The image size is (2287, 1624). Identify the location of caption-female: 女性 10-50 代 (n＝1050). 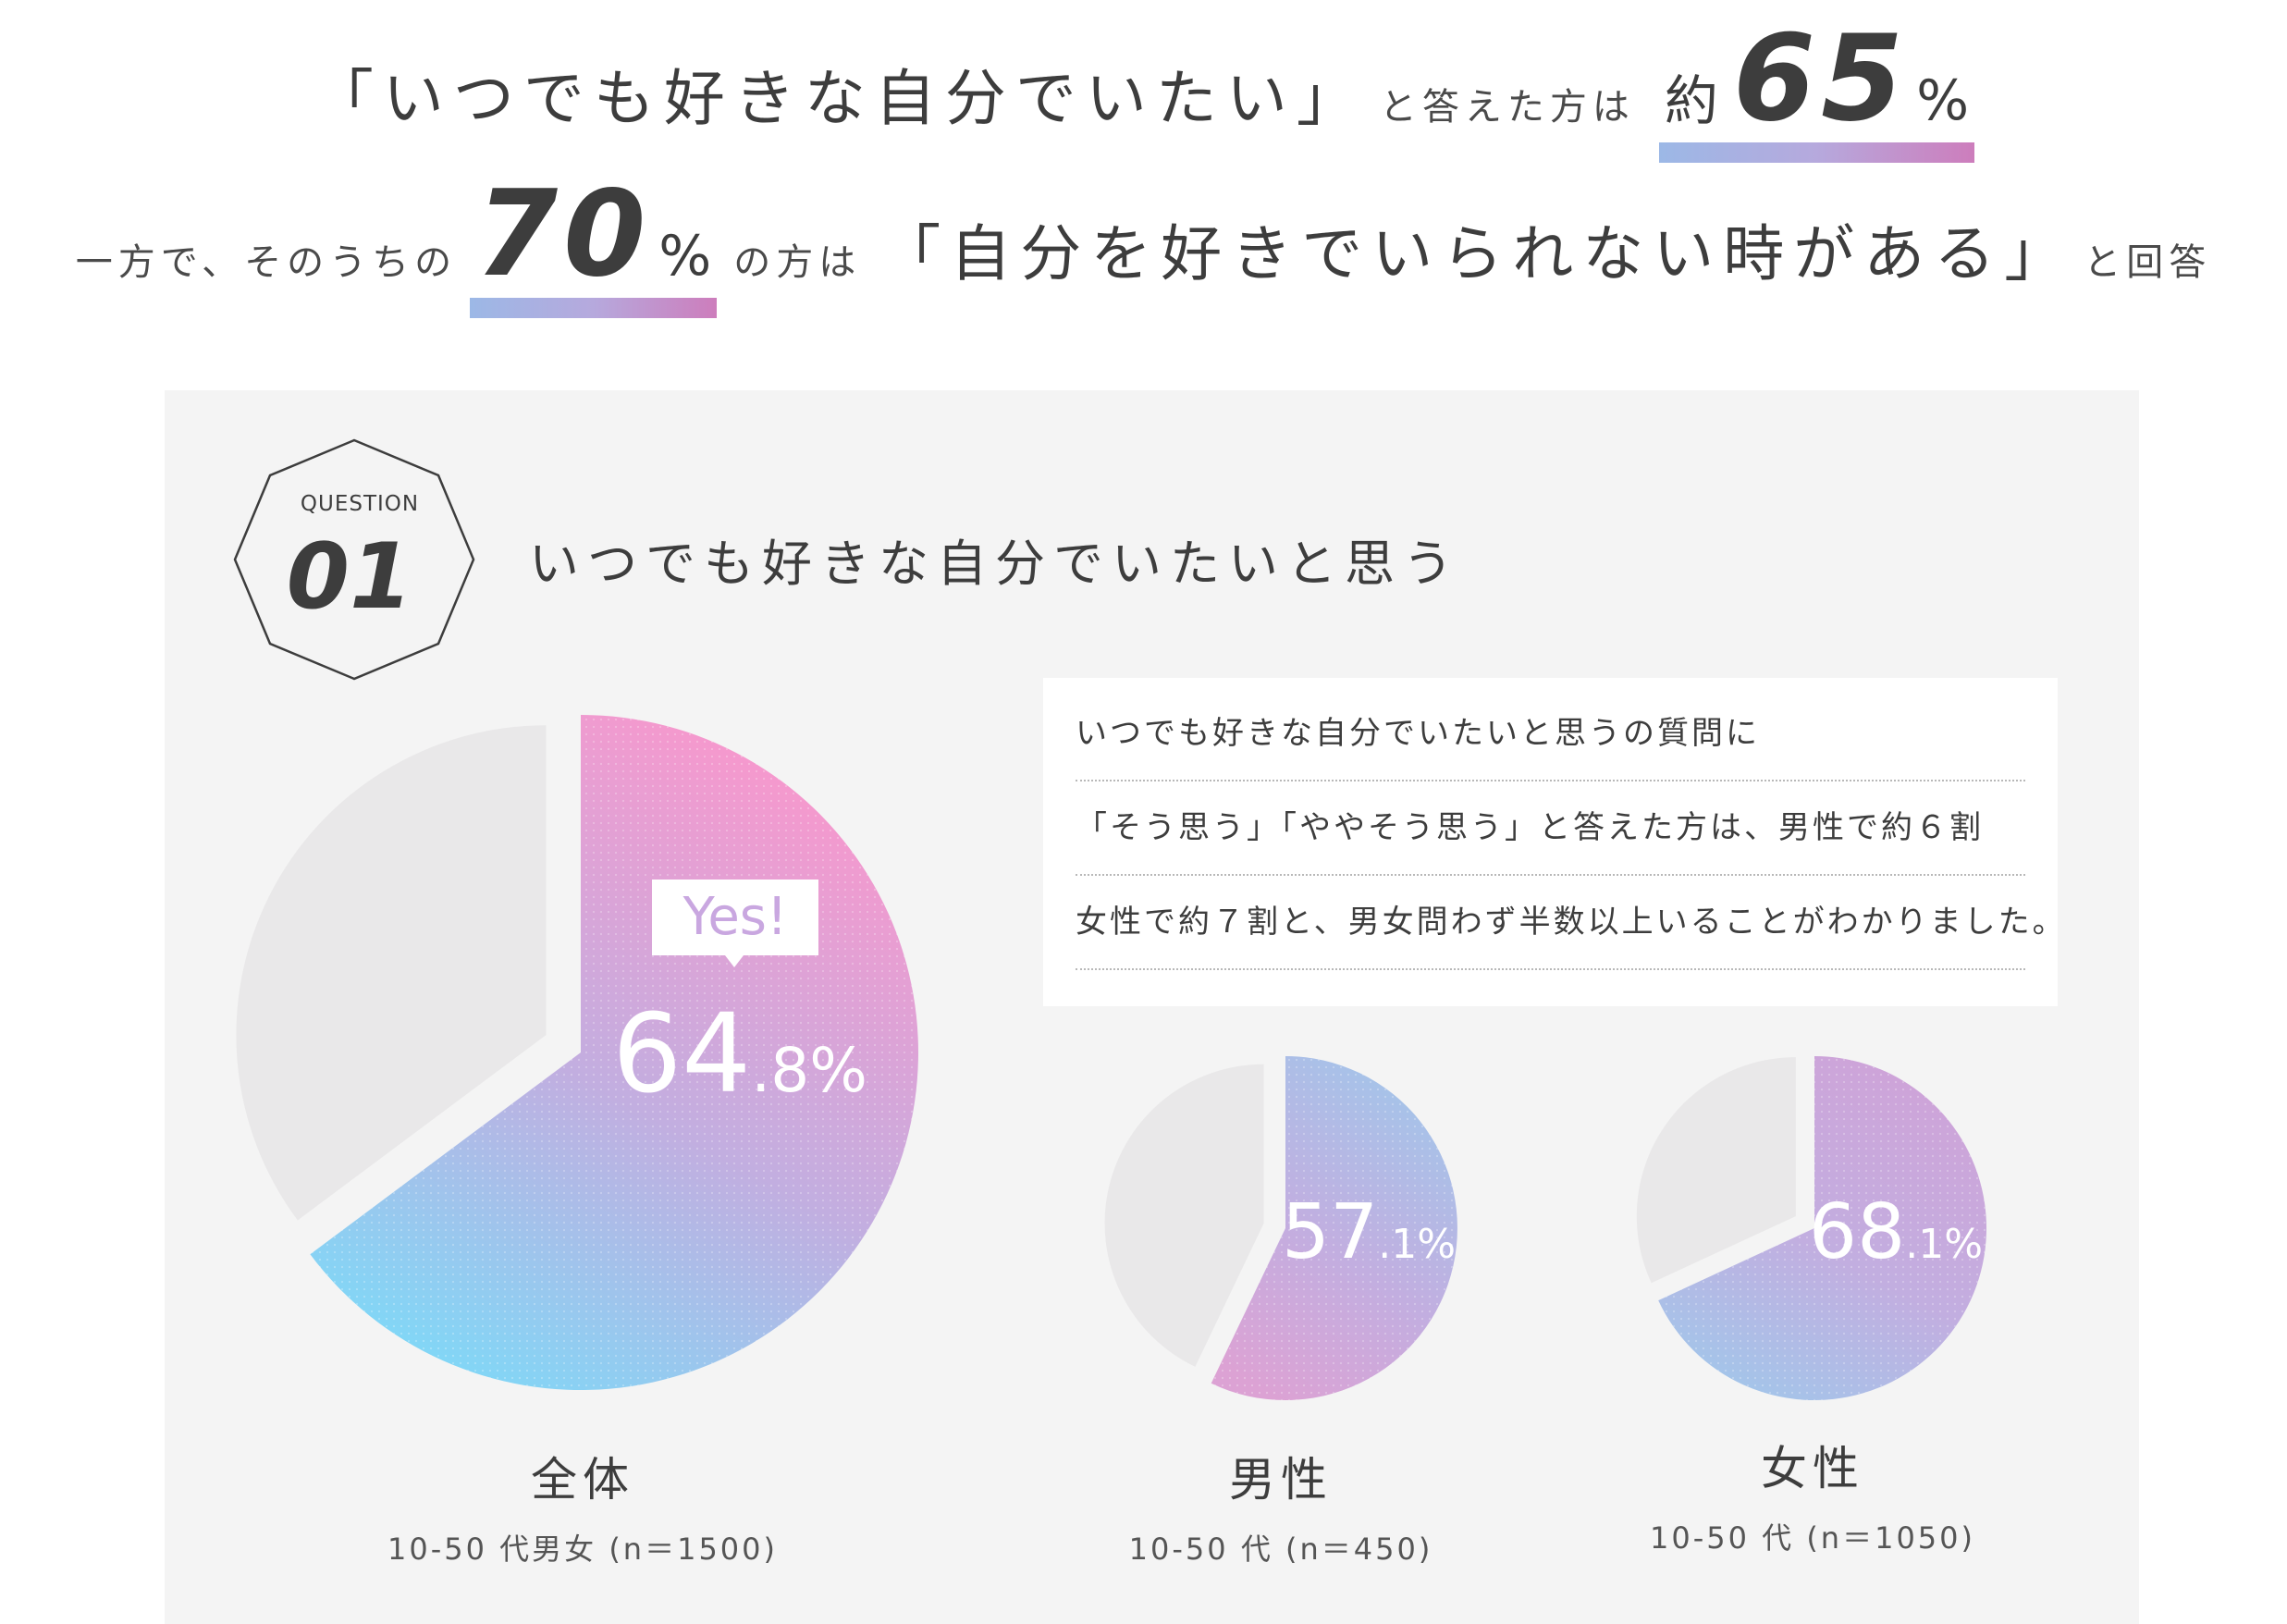
(1812, 1494).